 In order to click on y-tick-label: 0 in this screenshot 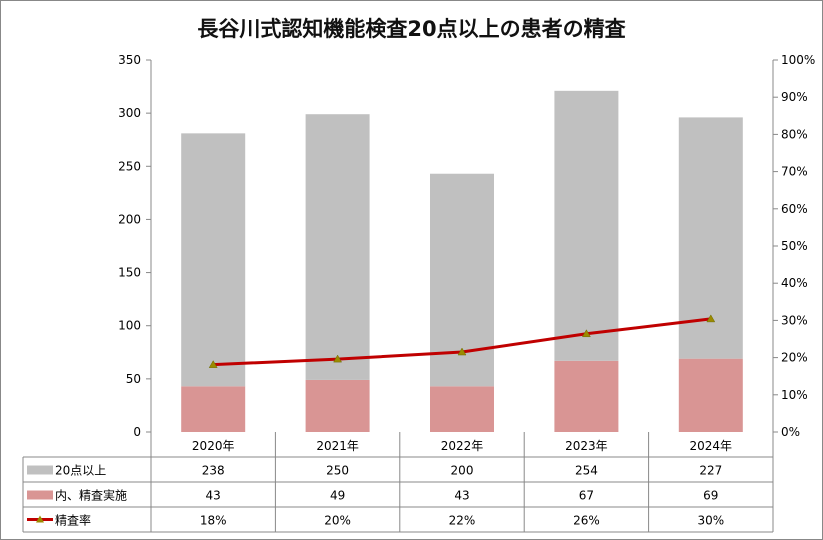, I will do `click(137, 432)`.